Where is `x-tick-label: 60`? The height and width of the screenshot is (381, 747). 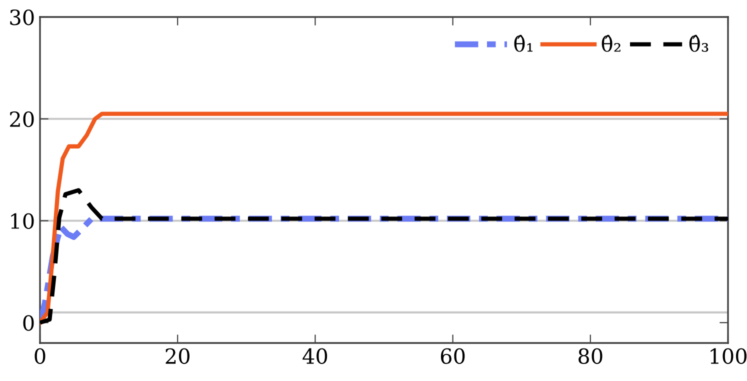
x-tick-label: 60 is located at coordinates (452, 356).